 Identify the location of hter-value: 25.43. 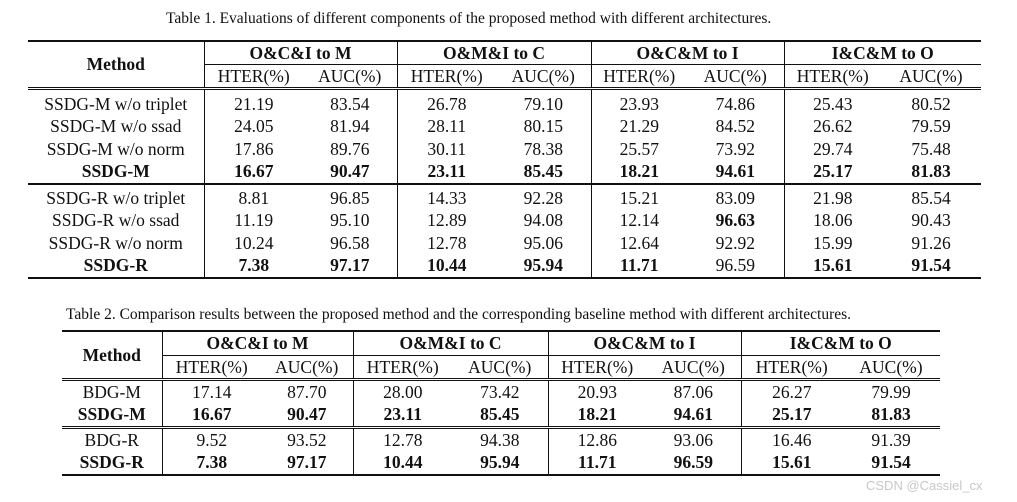
(832, 102).